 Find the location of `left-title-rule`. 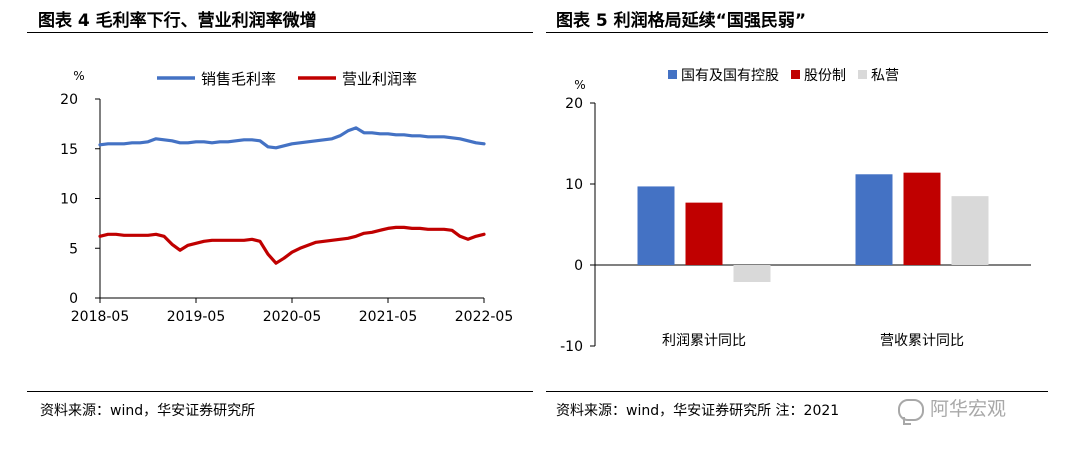

left-title-rule is located at coordinates (280, 32).